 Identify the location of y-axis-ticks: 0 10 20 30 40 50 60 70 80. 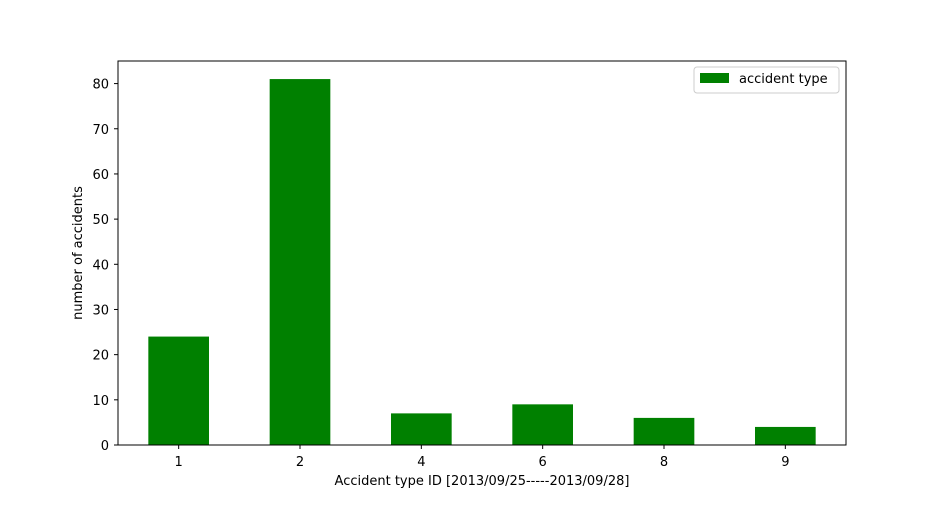
(105, 266).